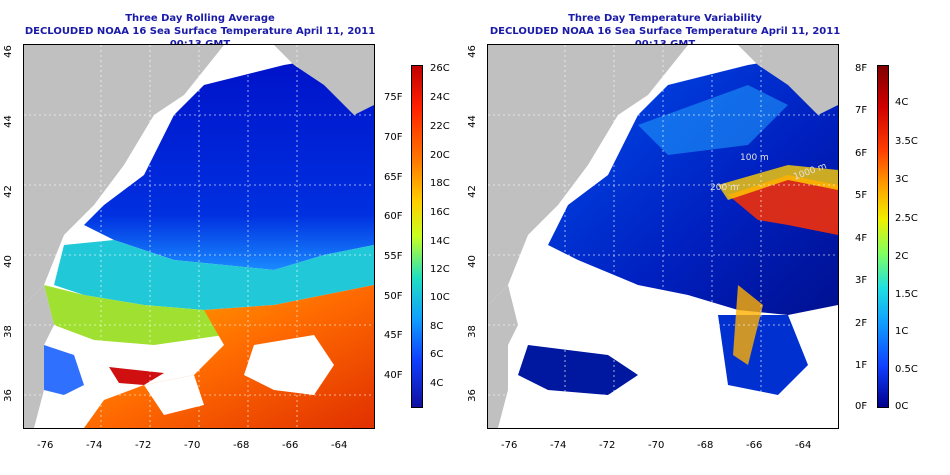 Image resolution: width=950 pixels, height=475 pixels. Describe the element at coordinates (902, 256) in the screenshot. I see `right-cb-c-2: 2C` at that location.